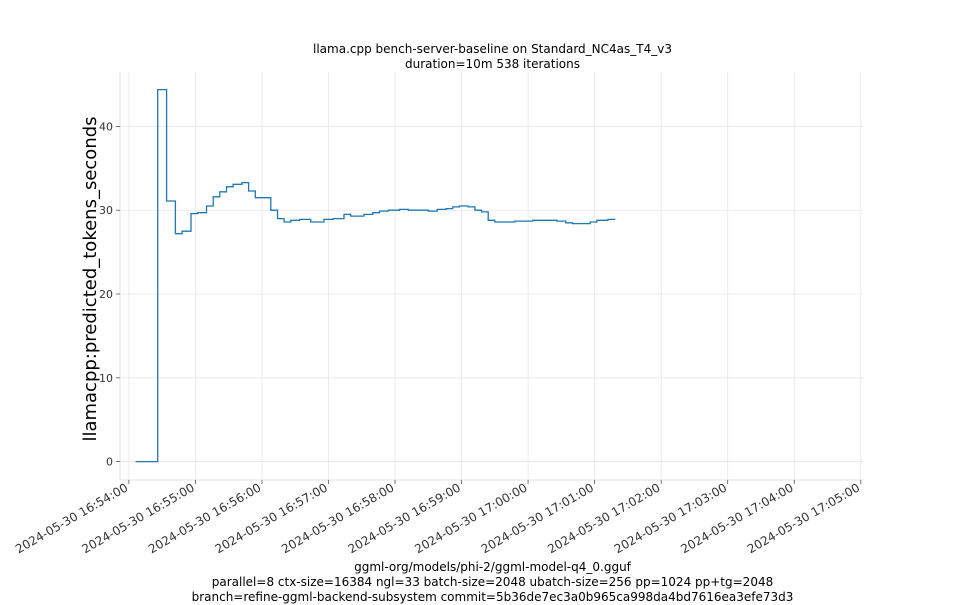  What do you see at coordinates (106, 126) in the screenshot?
I see `y-tick-label: 40` at bounding box center [106, 126].